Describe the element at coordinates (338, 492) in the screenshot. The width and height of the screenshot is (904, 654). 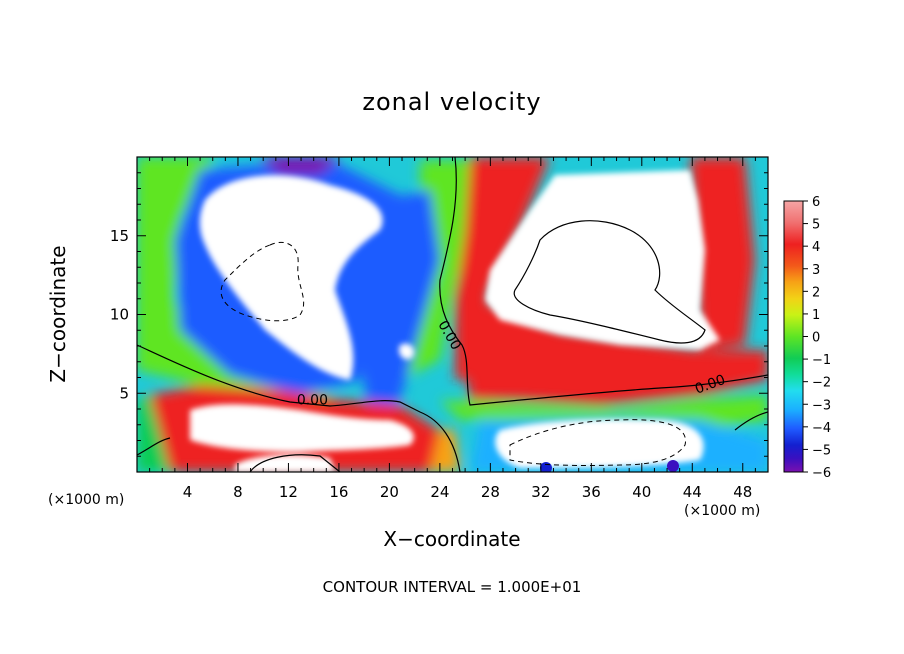
I see `x-tick-label: 16` at that location.